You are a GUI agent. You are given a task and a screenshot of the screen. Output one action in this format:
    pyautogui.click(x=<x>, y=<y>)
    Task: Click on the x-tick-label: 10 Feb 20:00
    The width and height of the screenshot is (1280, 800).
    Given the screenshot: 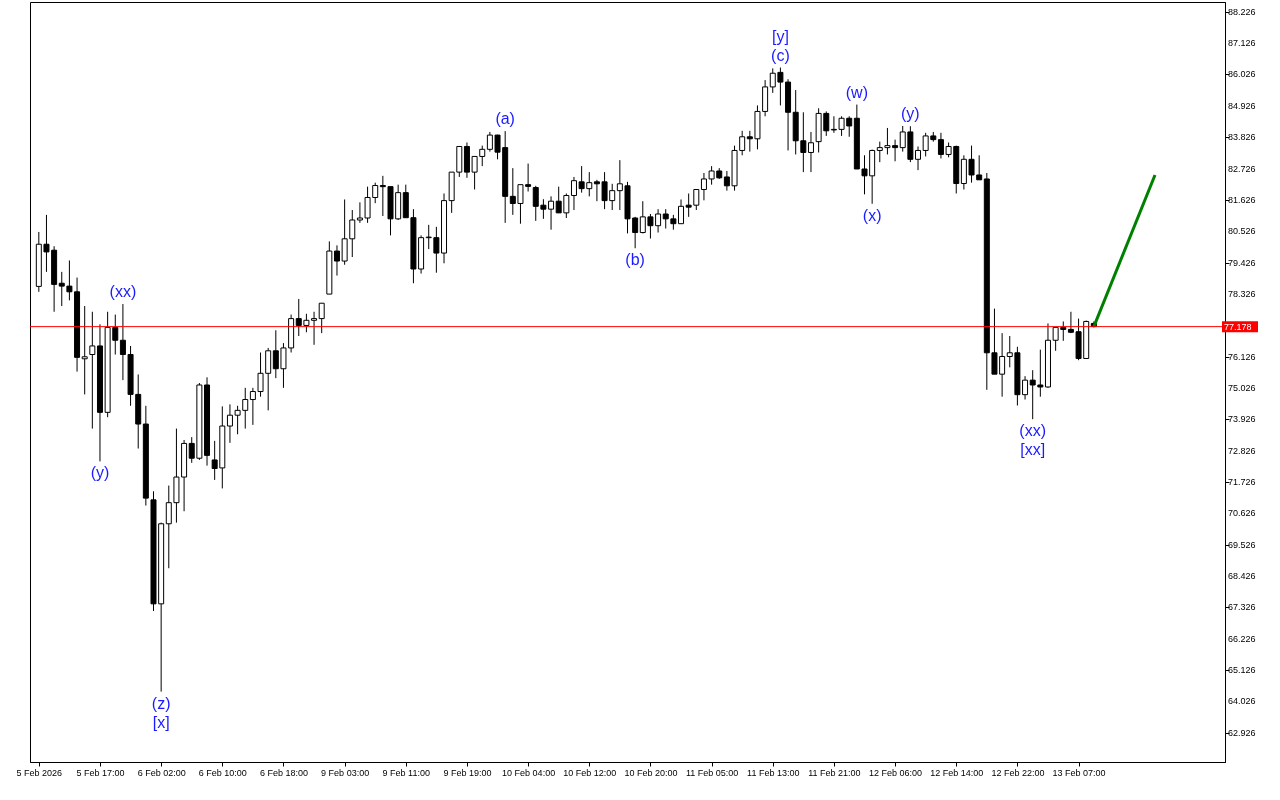 What is the action you would take?
    pyautogui.click(x=651, y=772)
    